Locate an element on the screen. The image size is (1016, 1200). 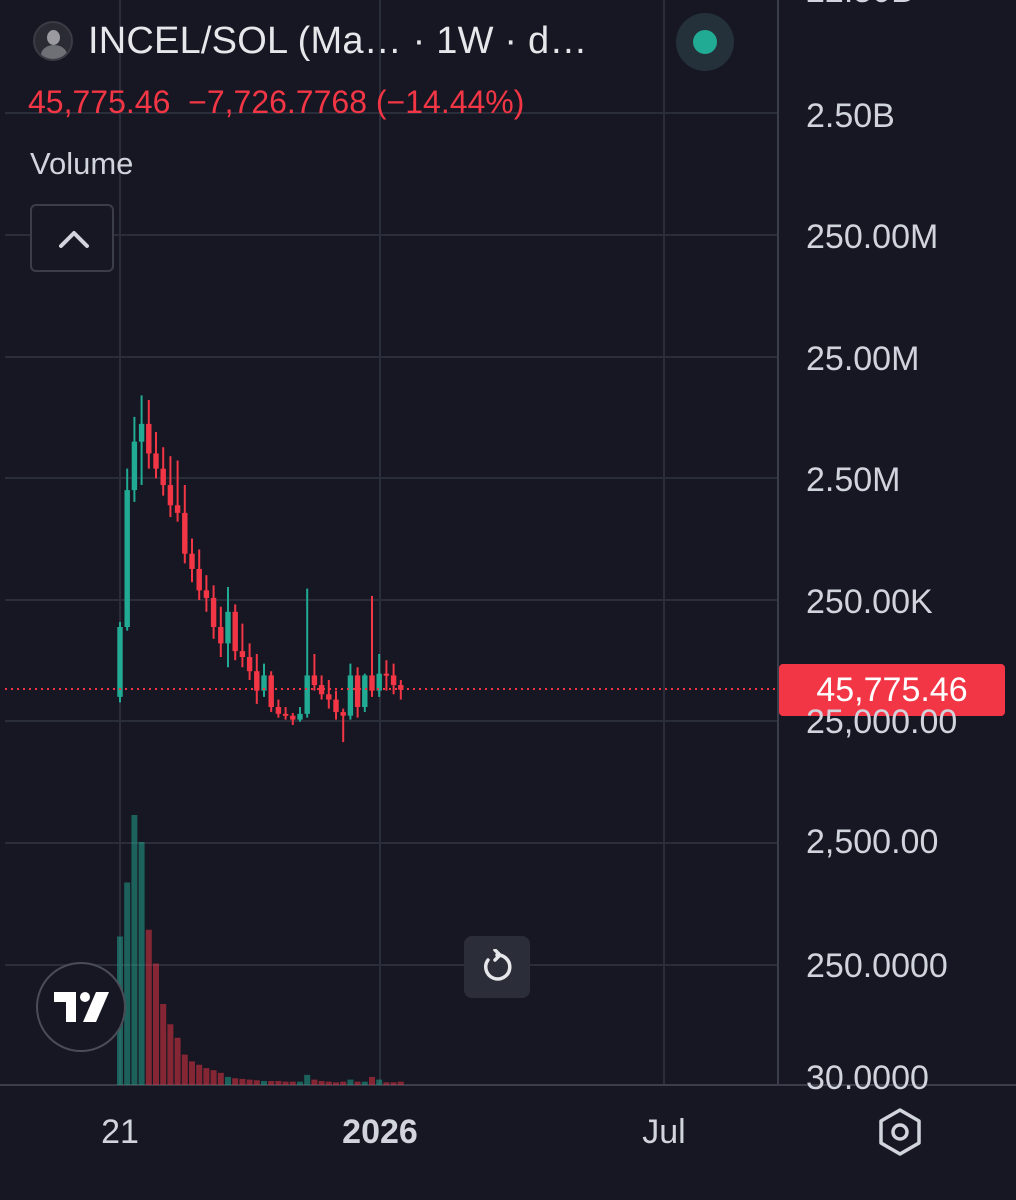
time-axis: 21 2026 Jul is located at coordinates (393, 1132).